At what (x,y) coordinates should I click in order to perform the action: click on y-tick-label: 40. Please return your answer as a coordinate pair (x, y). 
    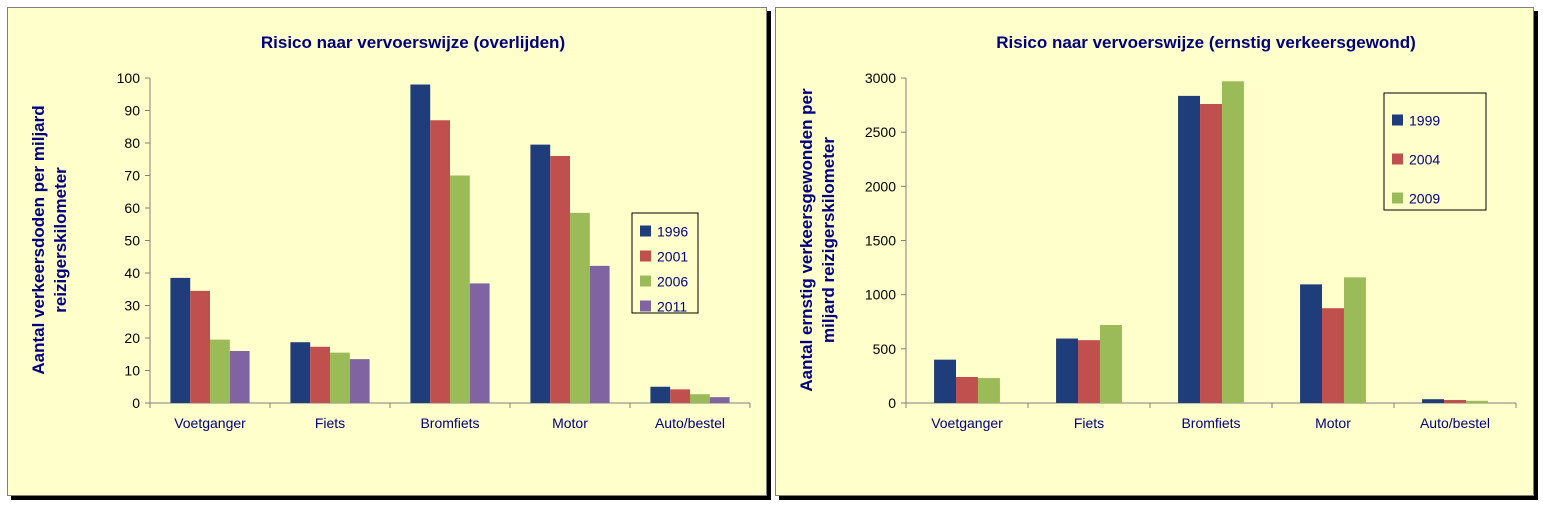
    Looking at the image, I should click on (132, 273).